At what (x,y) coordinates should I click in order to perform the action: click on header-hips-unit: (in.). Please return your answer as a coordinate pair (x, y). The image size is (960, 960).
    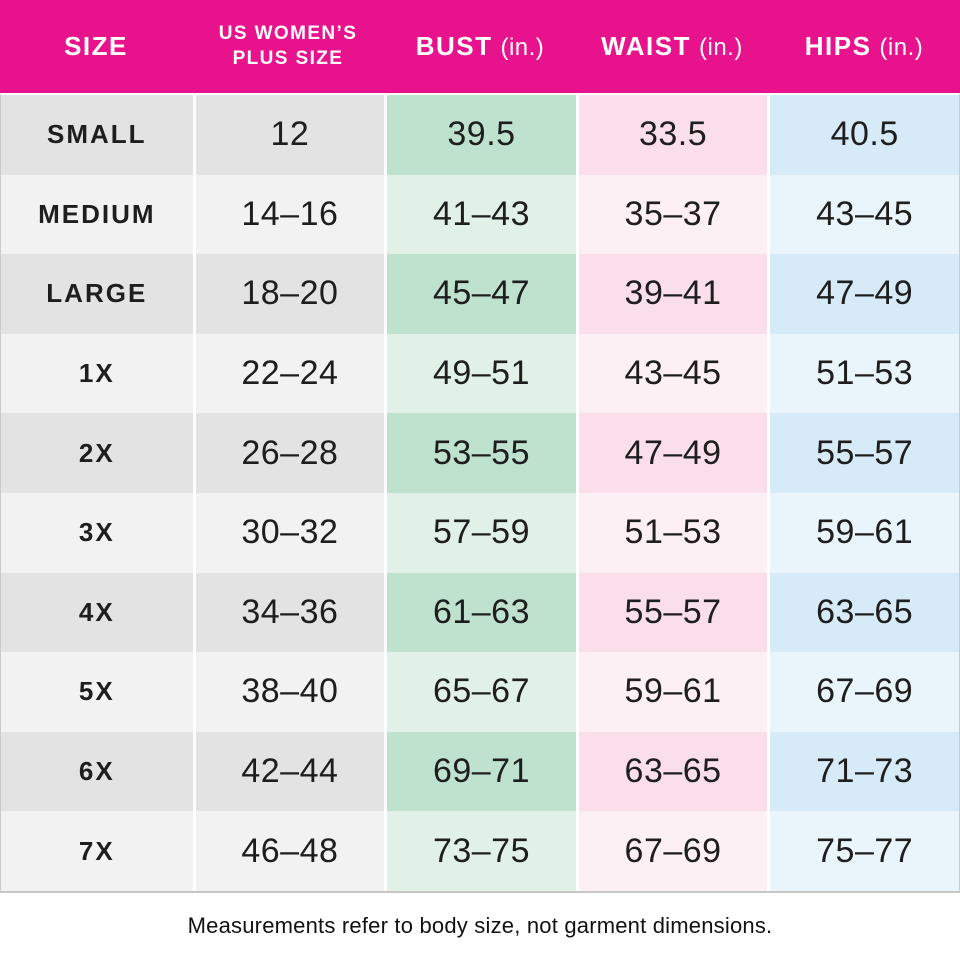
    Looking at the image, I should click on (901, 47).